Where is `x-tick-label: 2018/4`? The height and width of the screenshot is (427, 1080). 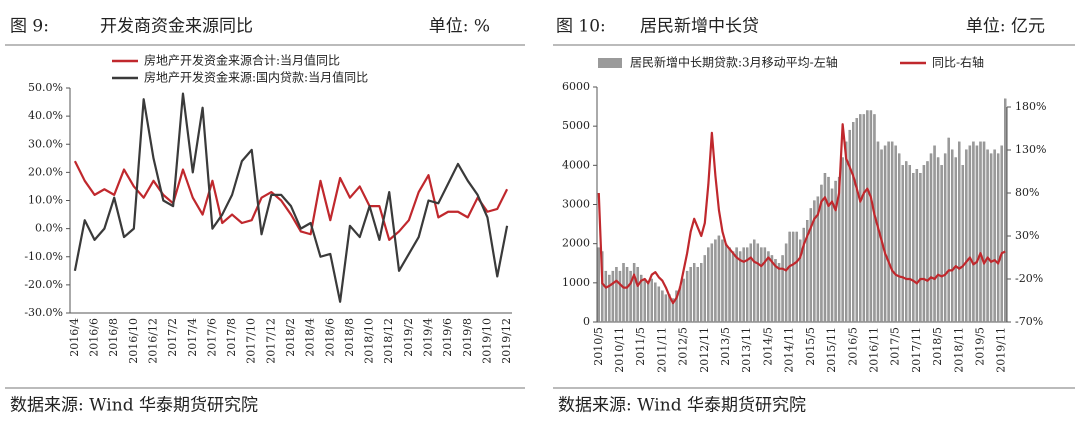 x-tick-label: 2018/4 is located at coordinates (310, 337).